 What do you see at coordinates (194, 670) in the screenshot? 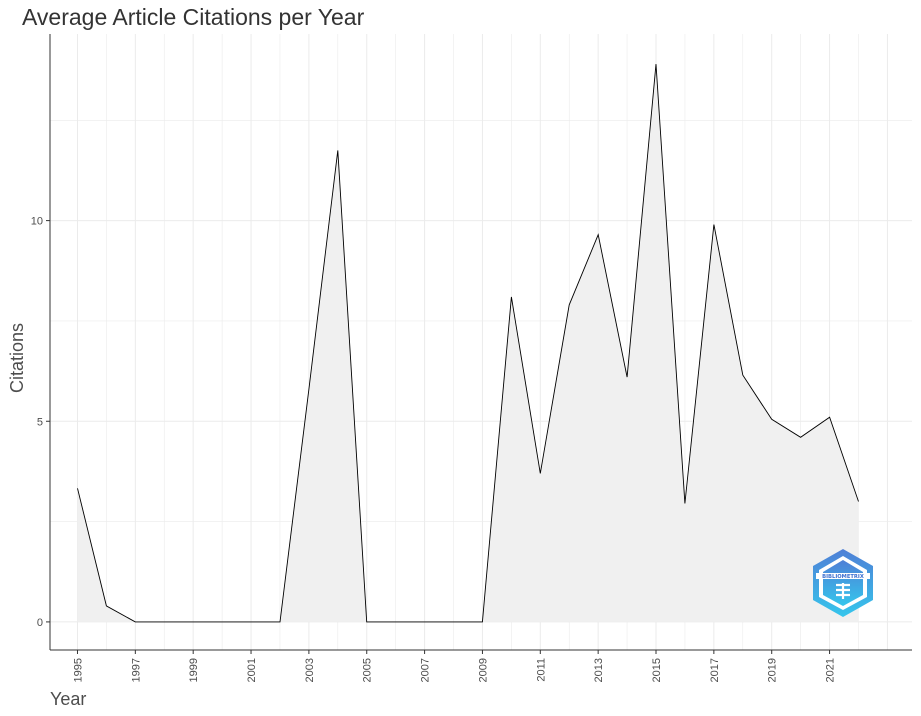
I see `x-tick-label: 1999` at bounding box center [194, 670].